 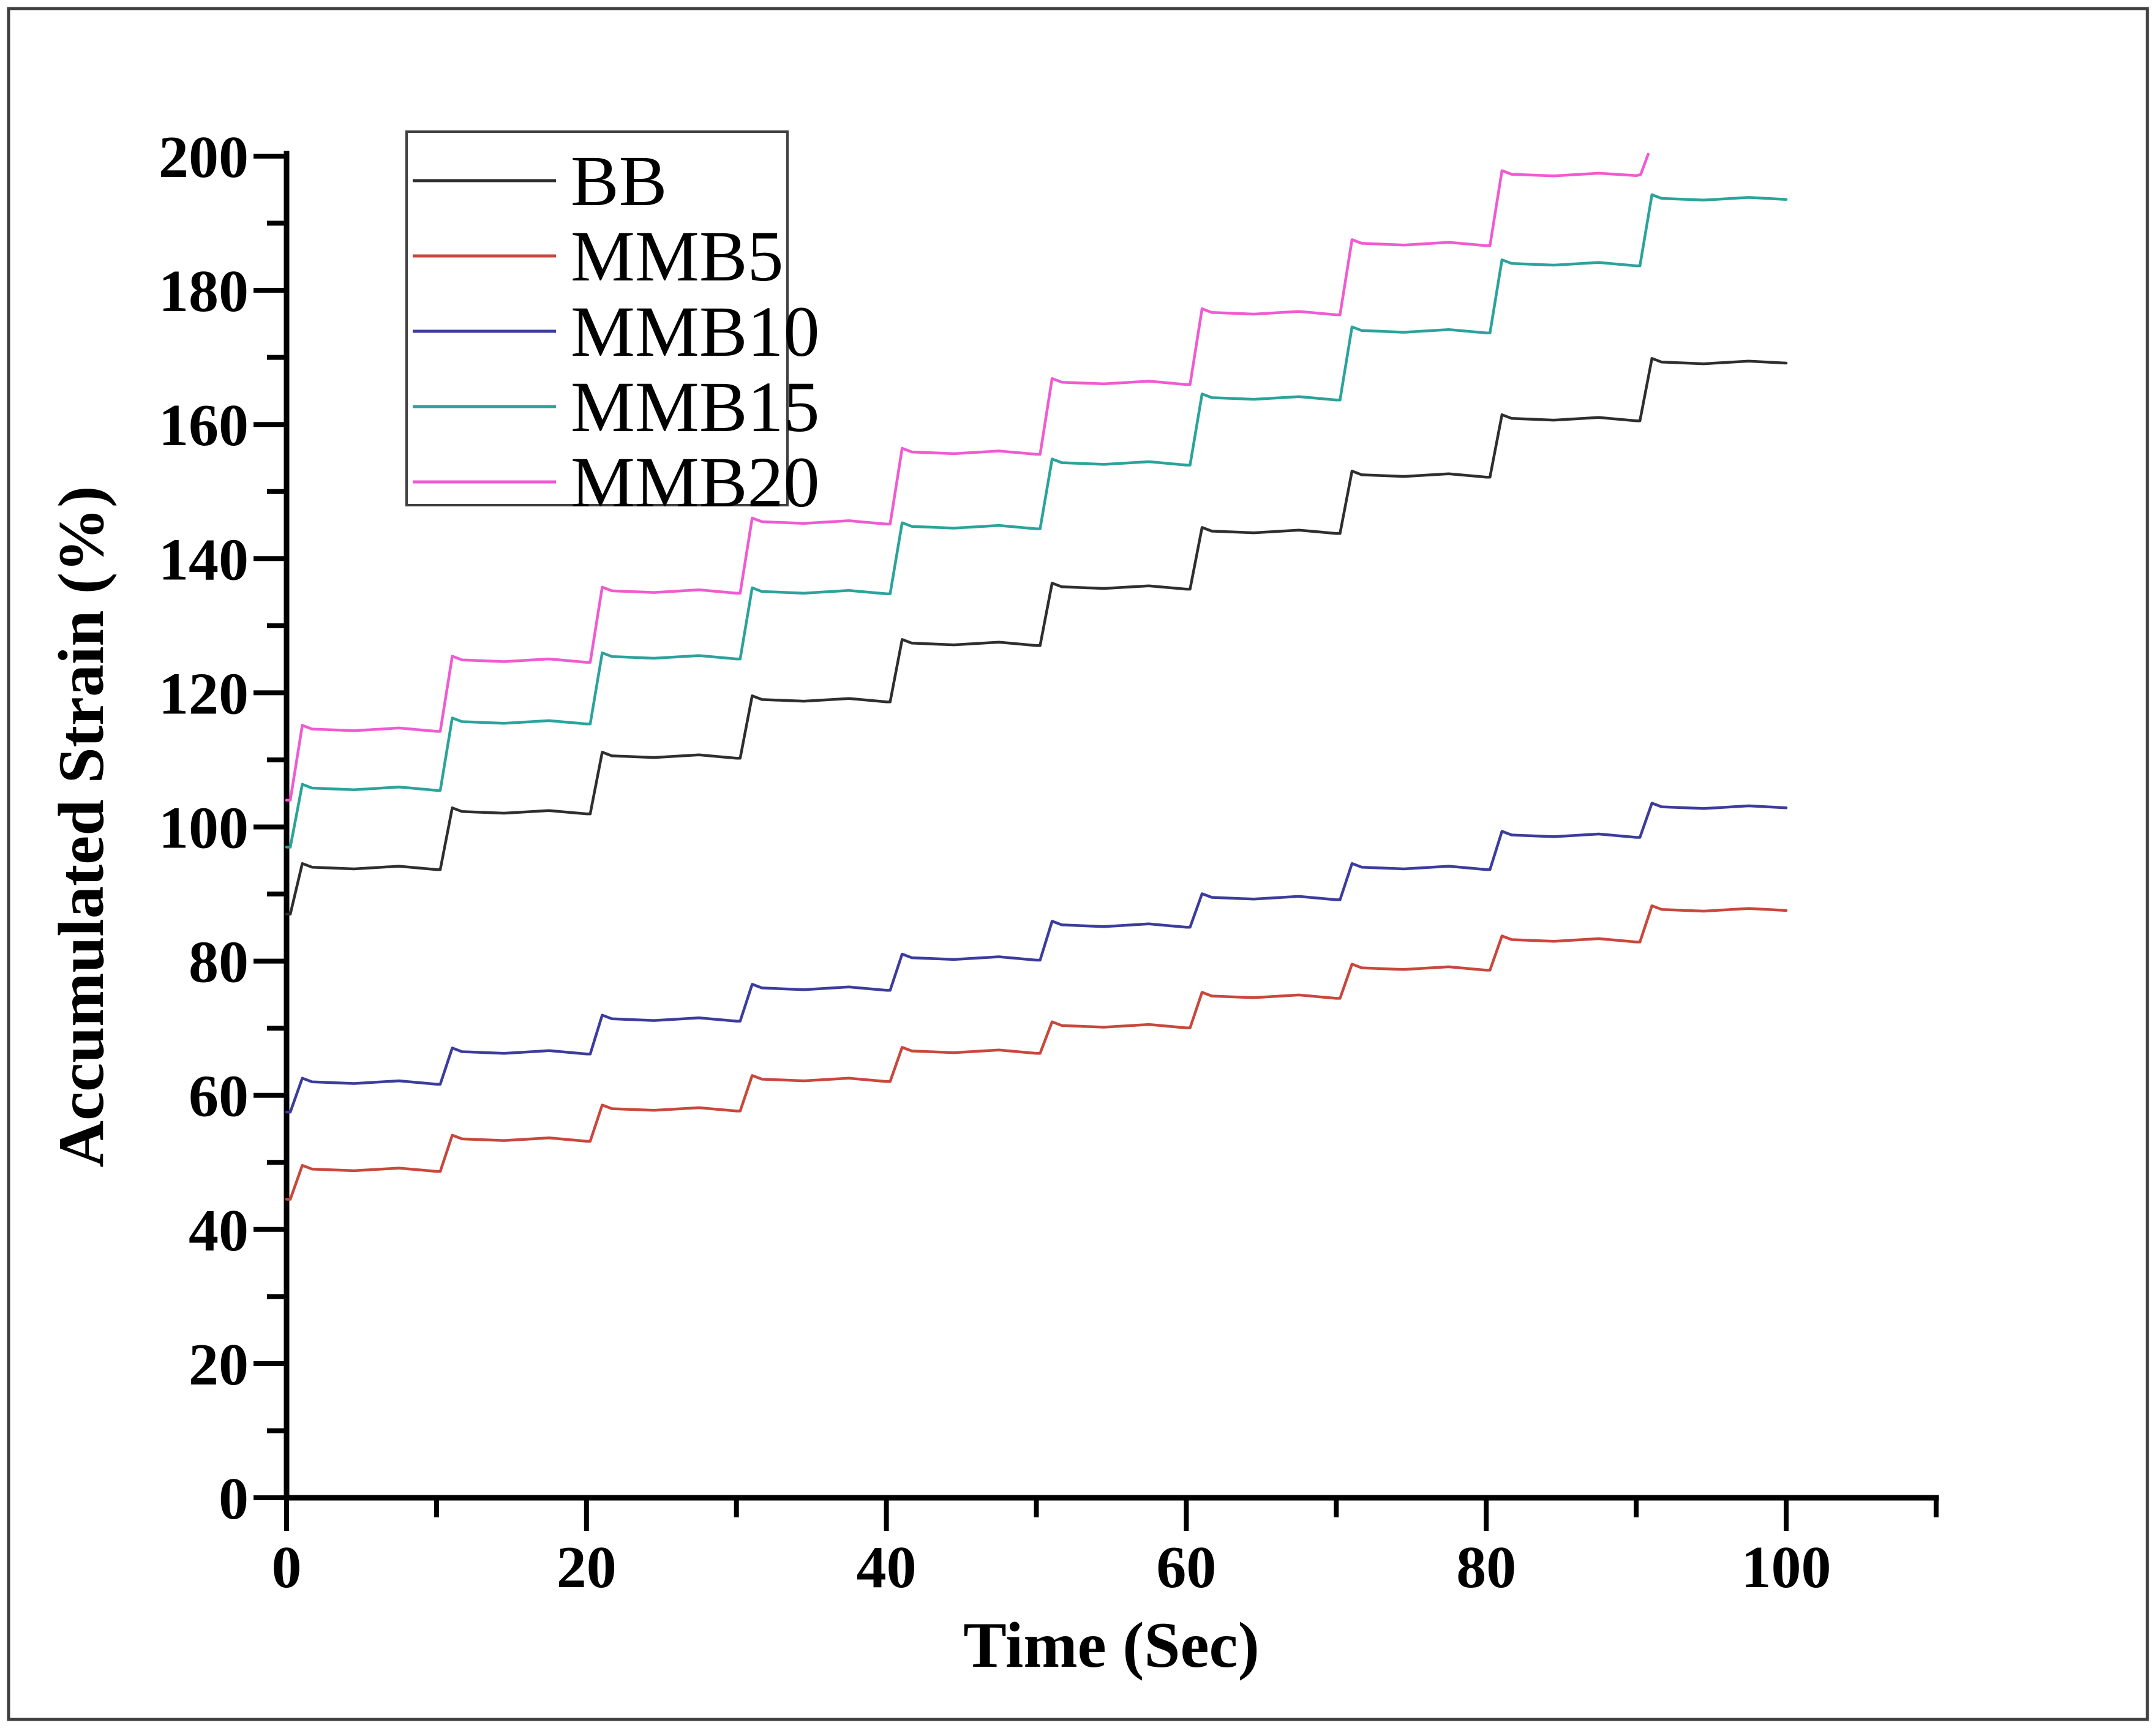 I want to click on legend-label-bb: BB, so click(x=619, y=181).